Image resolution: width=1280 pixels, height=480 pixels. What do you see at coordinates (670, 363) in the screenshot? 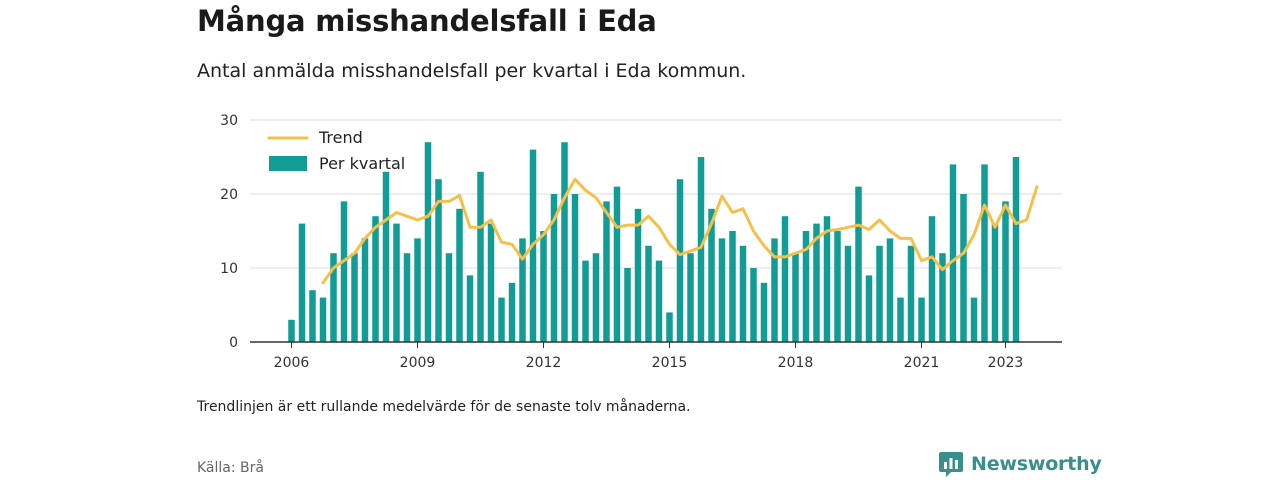
I see `x-tick-label: 2015` at bounding box center [670, 363].